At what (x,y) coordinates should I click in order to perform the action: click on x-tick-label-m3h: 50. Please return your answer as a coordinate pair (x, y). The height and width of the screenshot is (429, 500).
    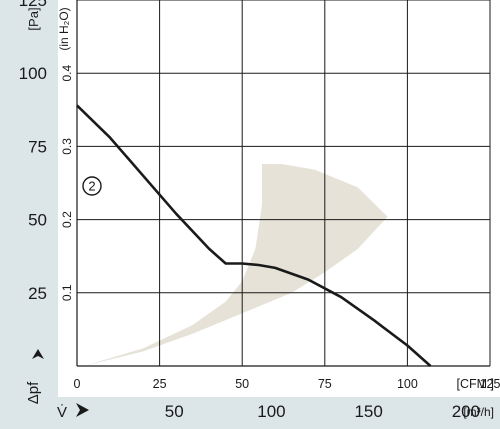
    Looking at the image, I should click on (174, 411).